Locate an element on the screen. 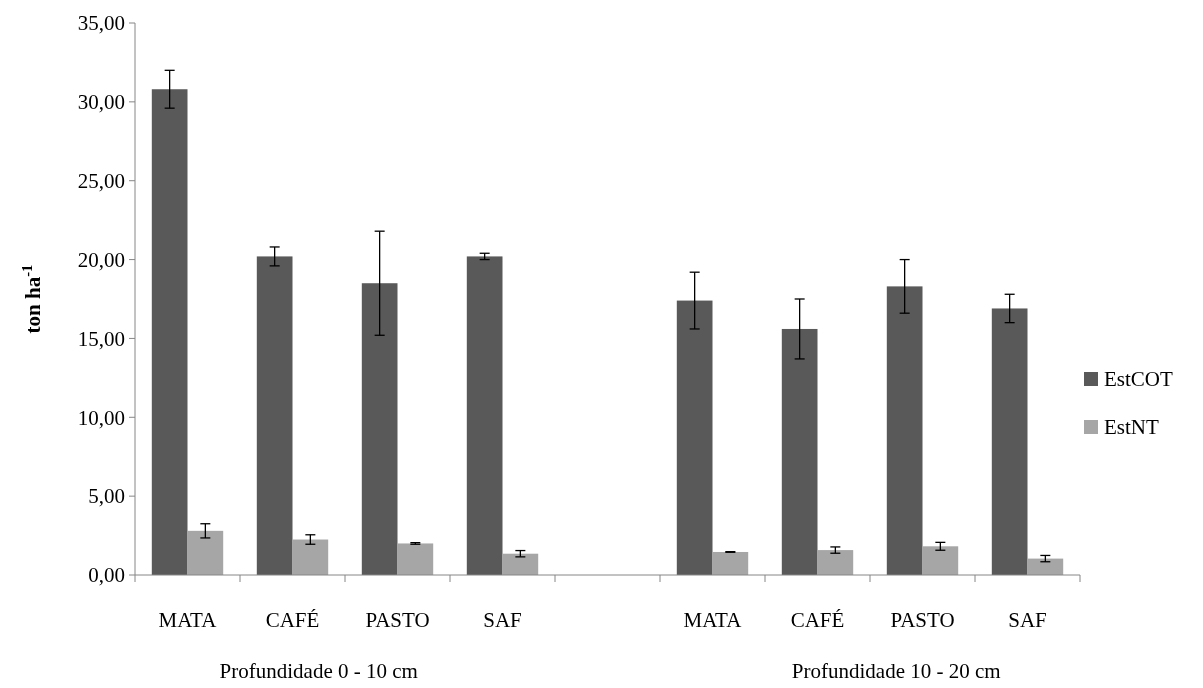 The height and width of the screenshot is (688, 1203). y-tick-label: 10,00 is located at coordinates (101, 417).